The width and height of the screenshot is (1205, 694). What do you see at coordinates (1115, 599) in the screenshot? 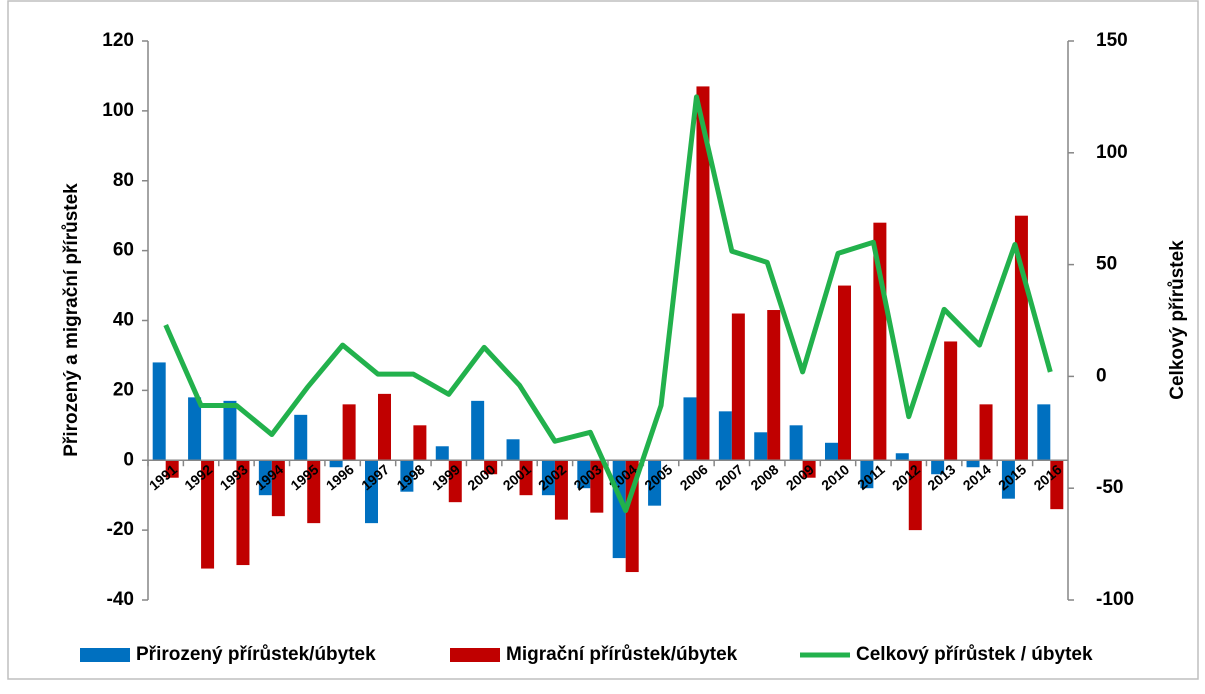
I see `y2-tick-label: -100` at bounding box center [1115, 599].